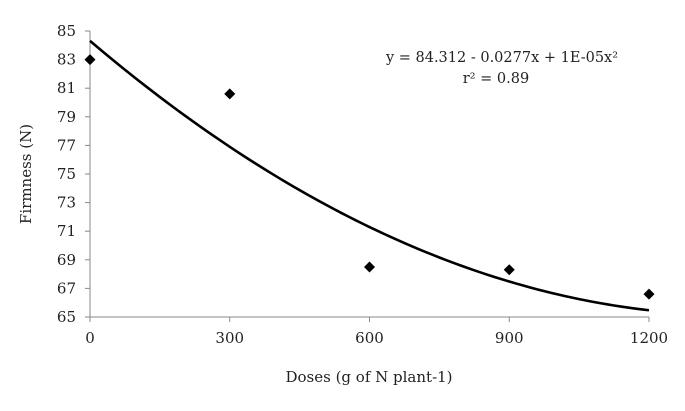 This screenshot has height=411, width=685. Describe the element at coordinates (90, 338) in the screenshot. I see `x-tick-label: 0` at that location.